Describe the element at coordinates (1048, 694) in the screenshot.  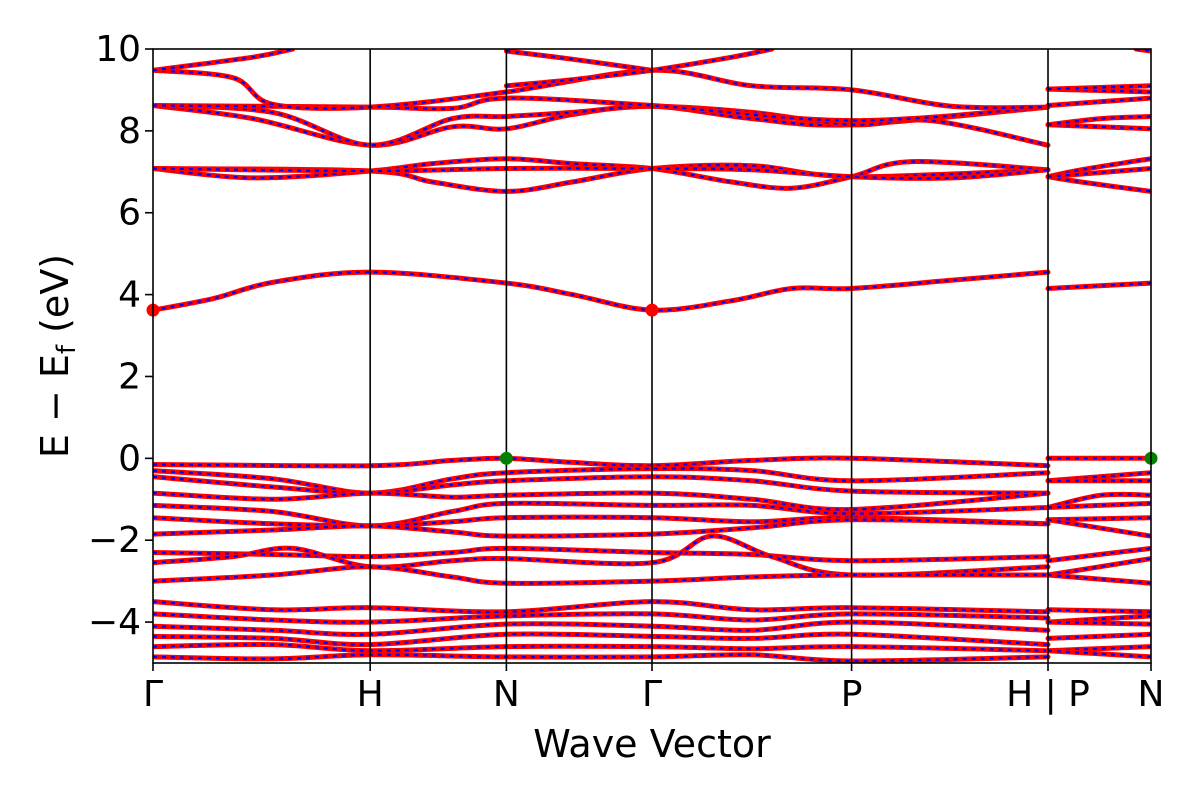
I see `x-tick-label-5: H | P` at that location.